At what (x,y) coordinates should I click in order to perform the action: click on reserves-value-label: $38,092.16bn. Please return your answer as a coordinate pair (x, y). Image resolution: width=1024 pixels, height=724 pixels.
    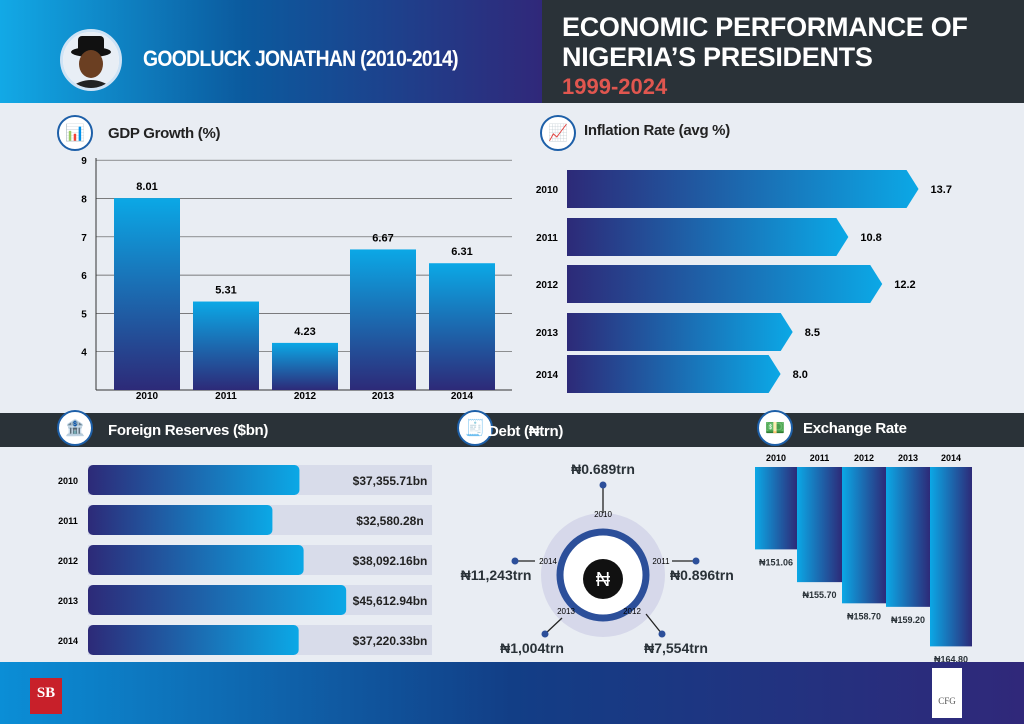
    Looking at the image, I should click on (390, 561).